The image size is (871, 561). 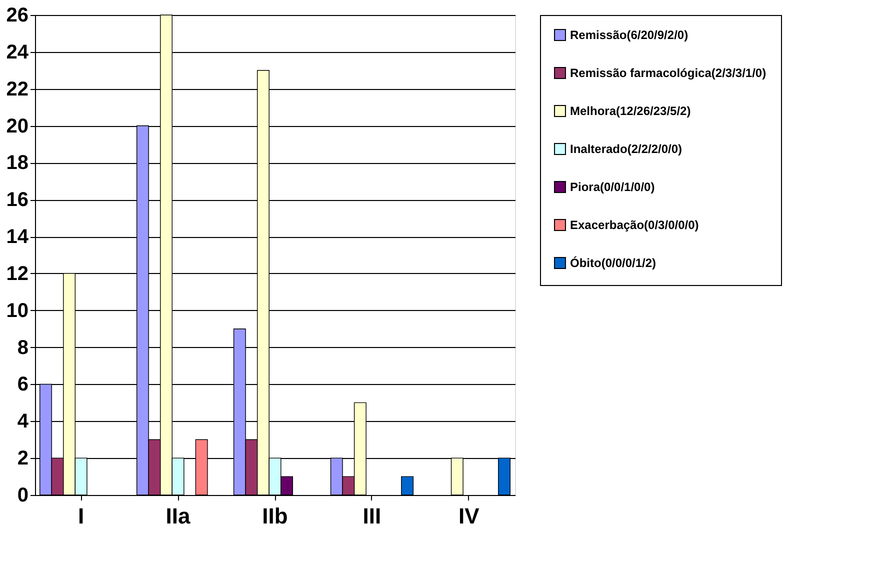 What do you see at coordinates (22, 385) in the screenshot?
I see `y-tick-label: 6` at bounding box center [22, 385].